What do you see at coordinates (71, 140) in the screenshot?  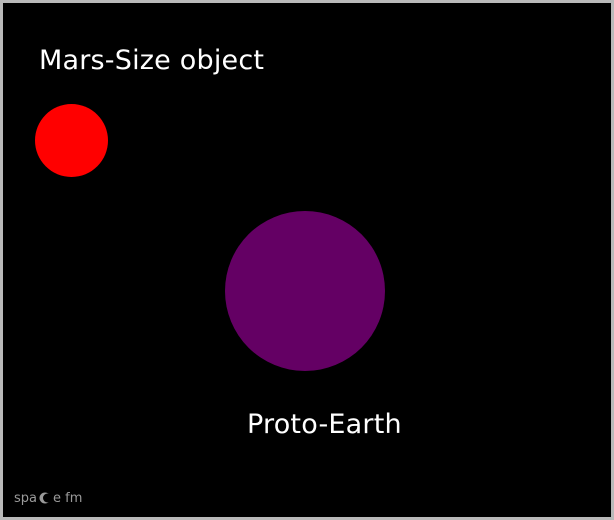 I see `mars-size-object-circle` at bounding box center [71, 140].